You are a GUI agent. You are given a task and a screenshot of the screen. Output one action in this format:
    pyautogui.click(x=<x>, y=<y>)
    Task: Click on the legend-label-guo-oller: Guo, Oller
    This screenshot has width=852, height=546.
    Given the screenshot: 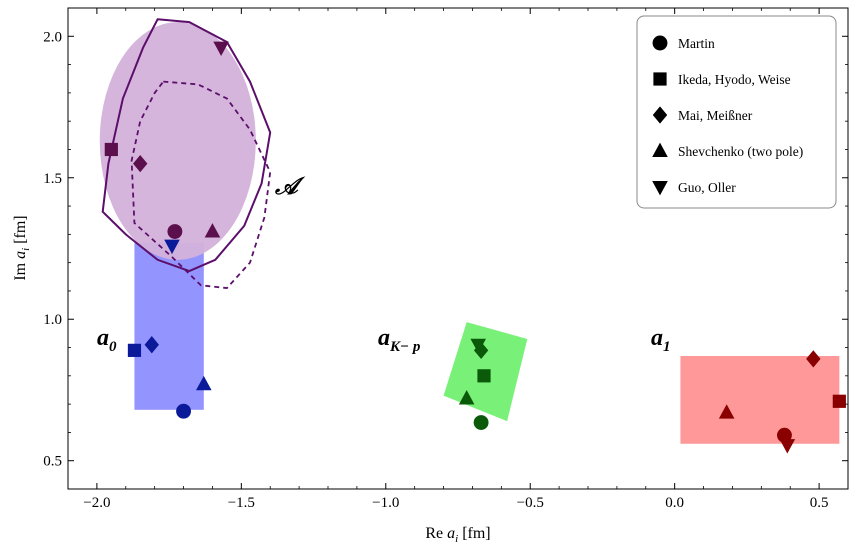 What is the action you would take?
    pyautogui.click(x=707, y=187)
    